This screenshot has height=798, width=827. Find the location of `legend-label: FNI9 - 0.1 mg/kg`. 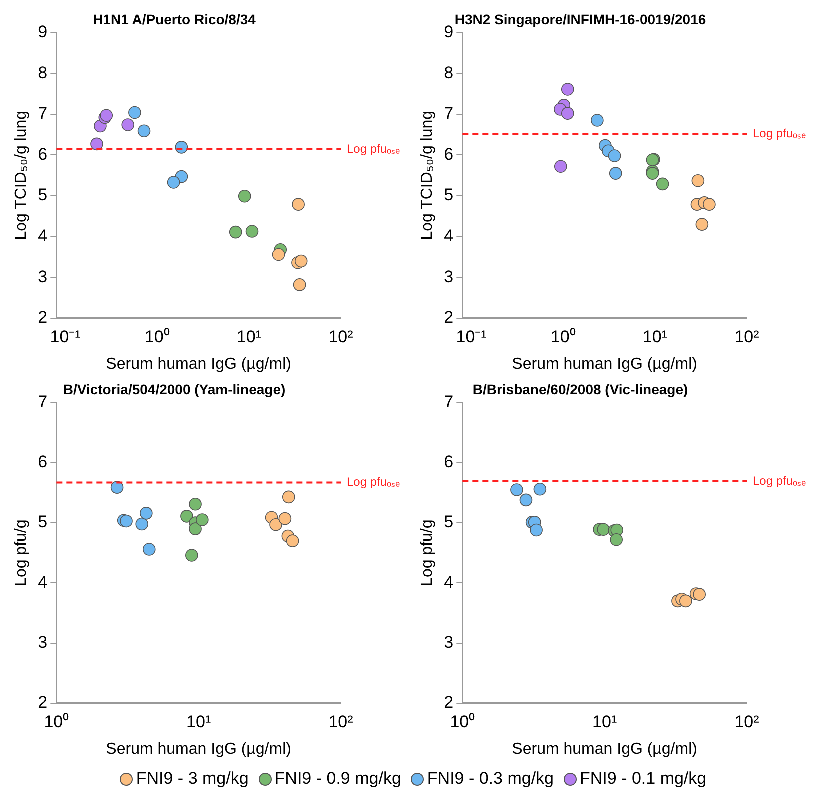

legend-label: FNI9 - 0.1 mg/kg is located at coordinates (643, 779).